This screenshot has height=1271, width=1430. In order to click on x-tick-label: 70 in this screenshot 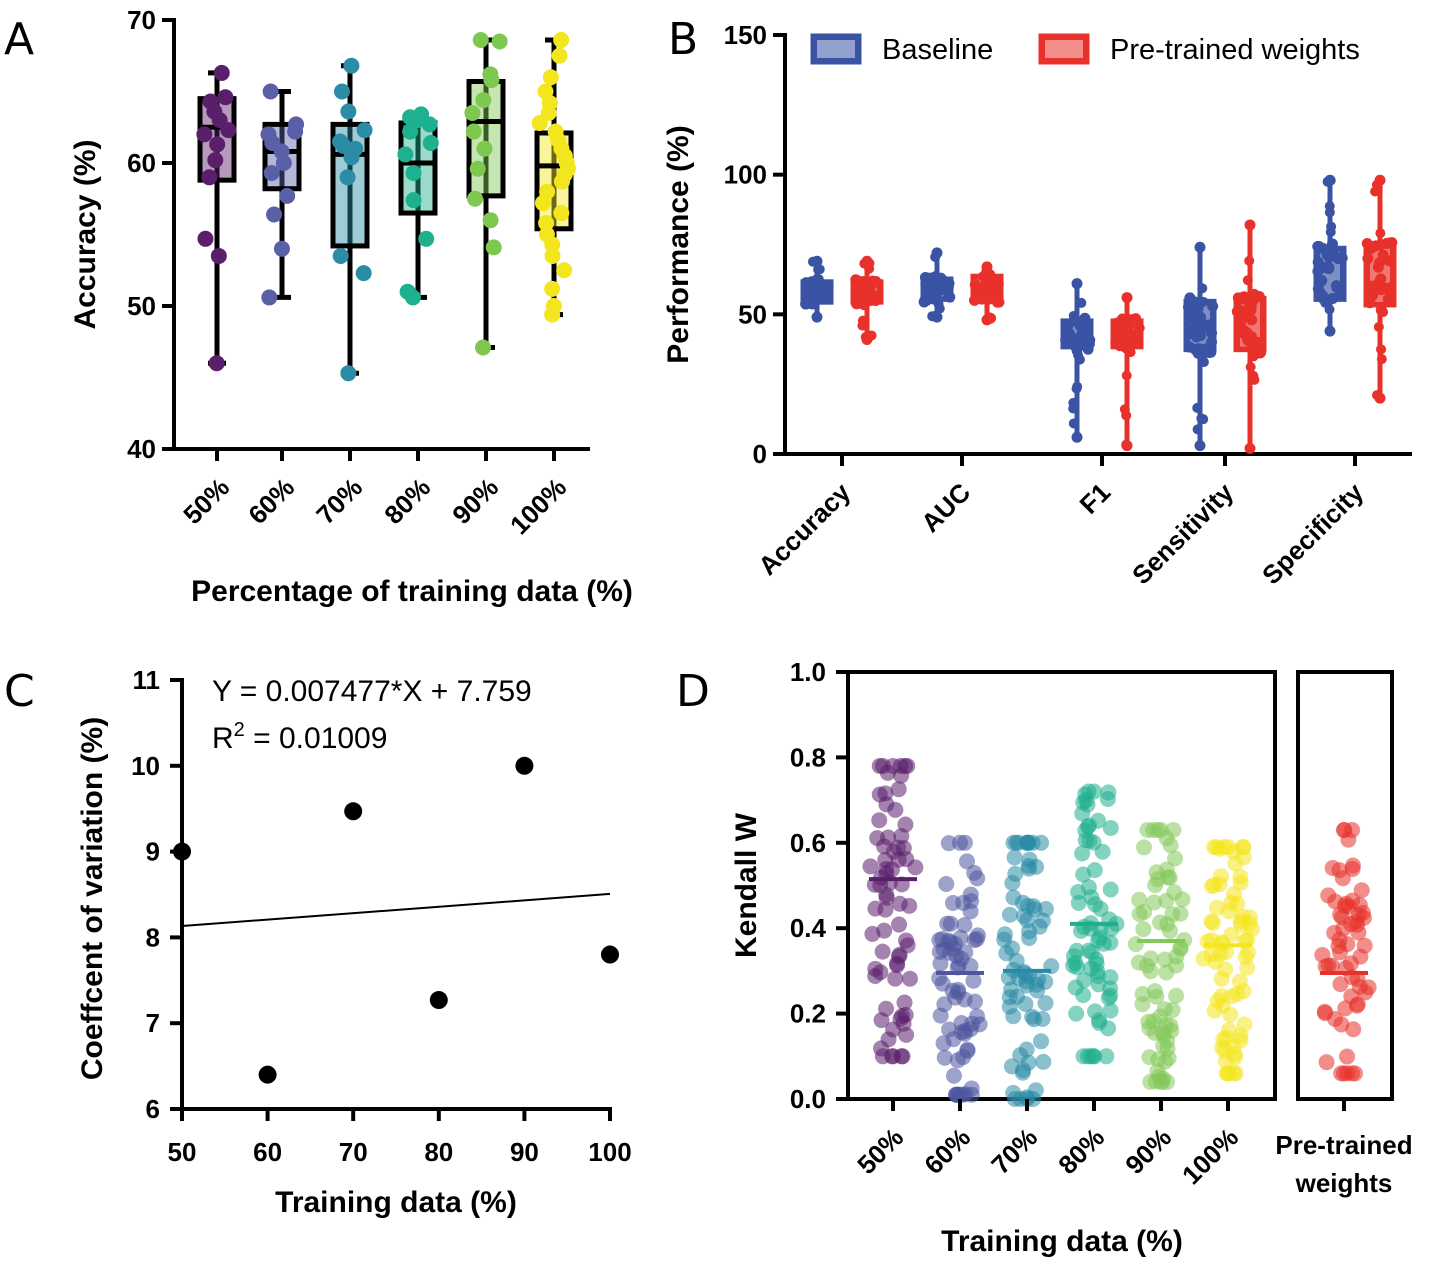, I will do `click(353, 1152)`.